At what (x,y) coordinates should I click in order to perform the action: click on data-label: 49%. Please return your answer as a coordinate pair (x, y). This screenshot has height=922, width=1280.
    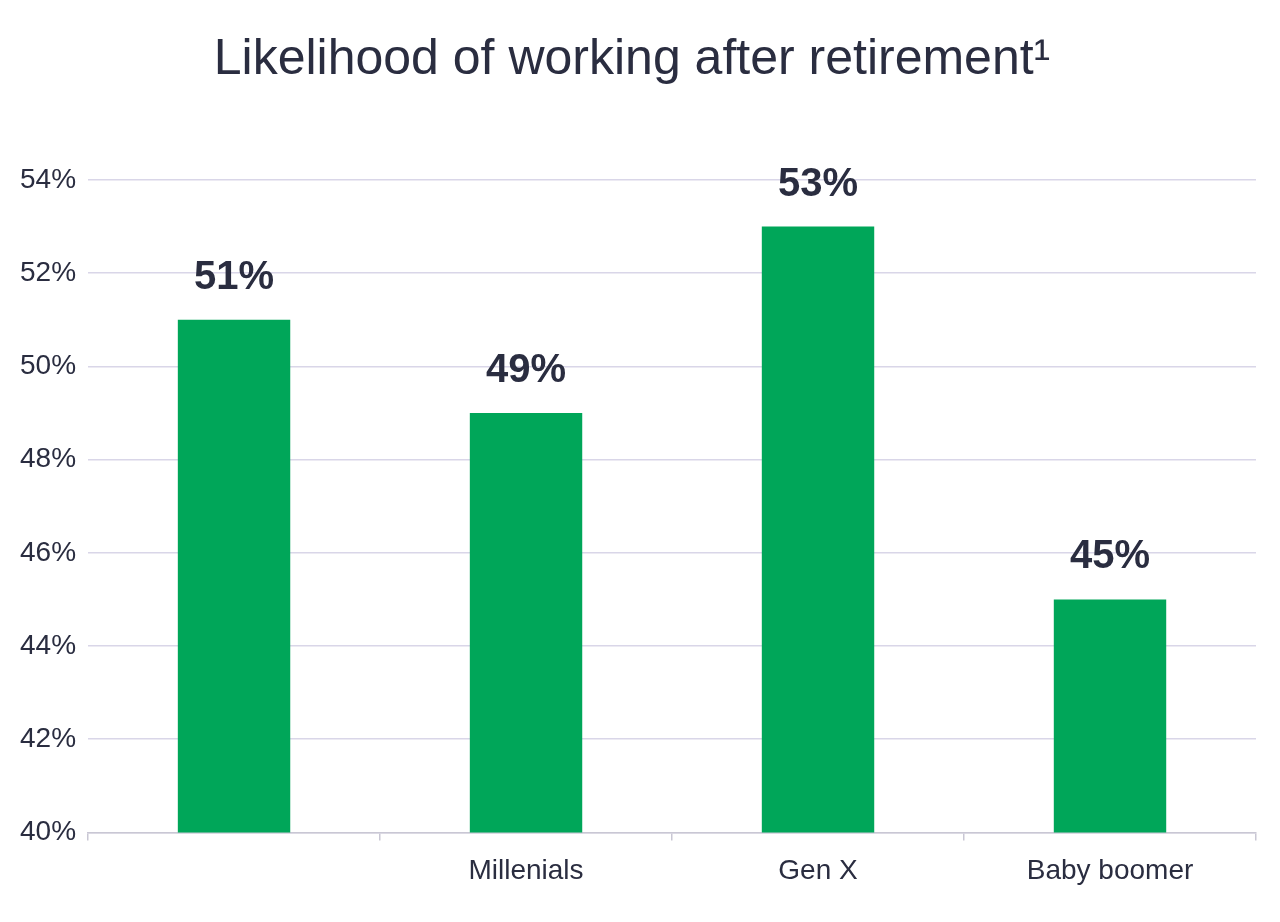
    Looking at the image, I should click on (526, 368).